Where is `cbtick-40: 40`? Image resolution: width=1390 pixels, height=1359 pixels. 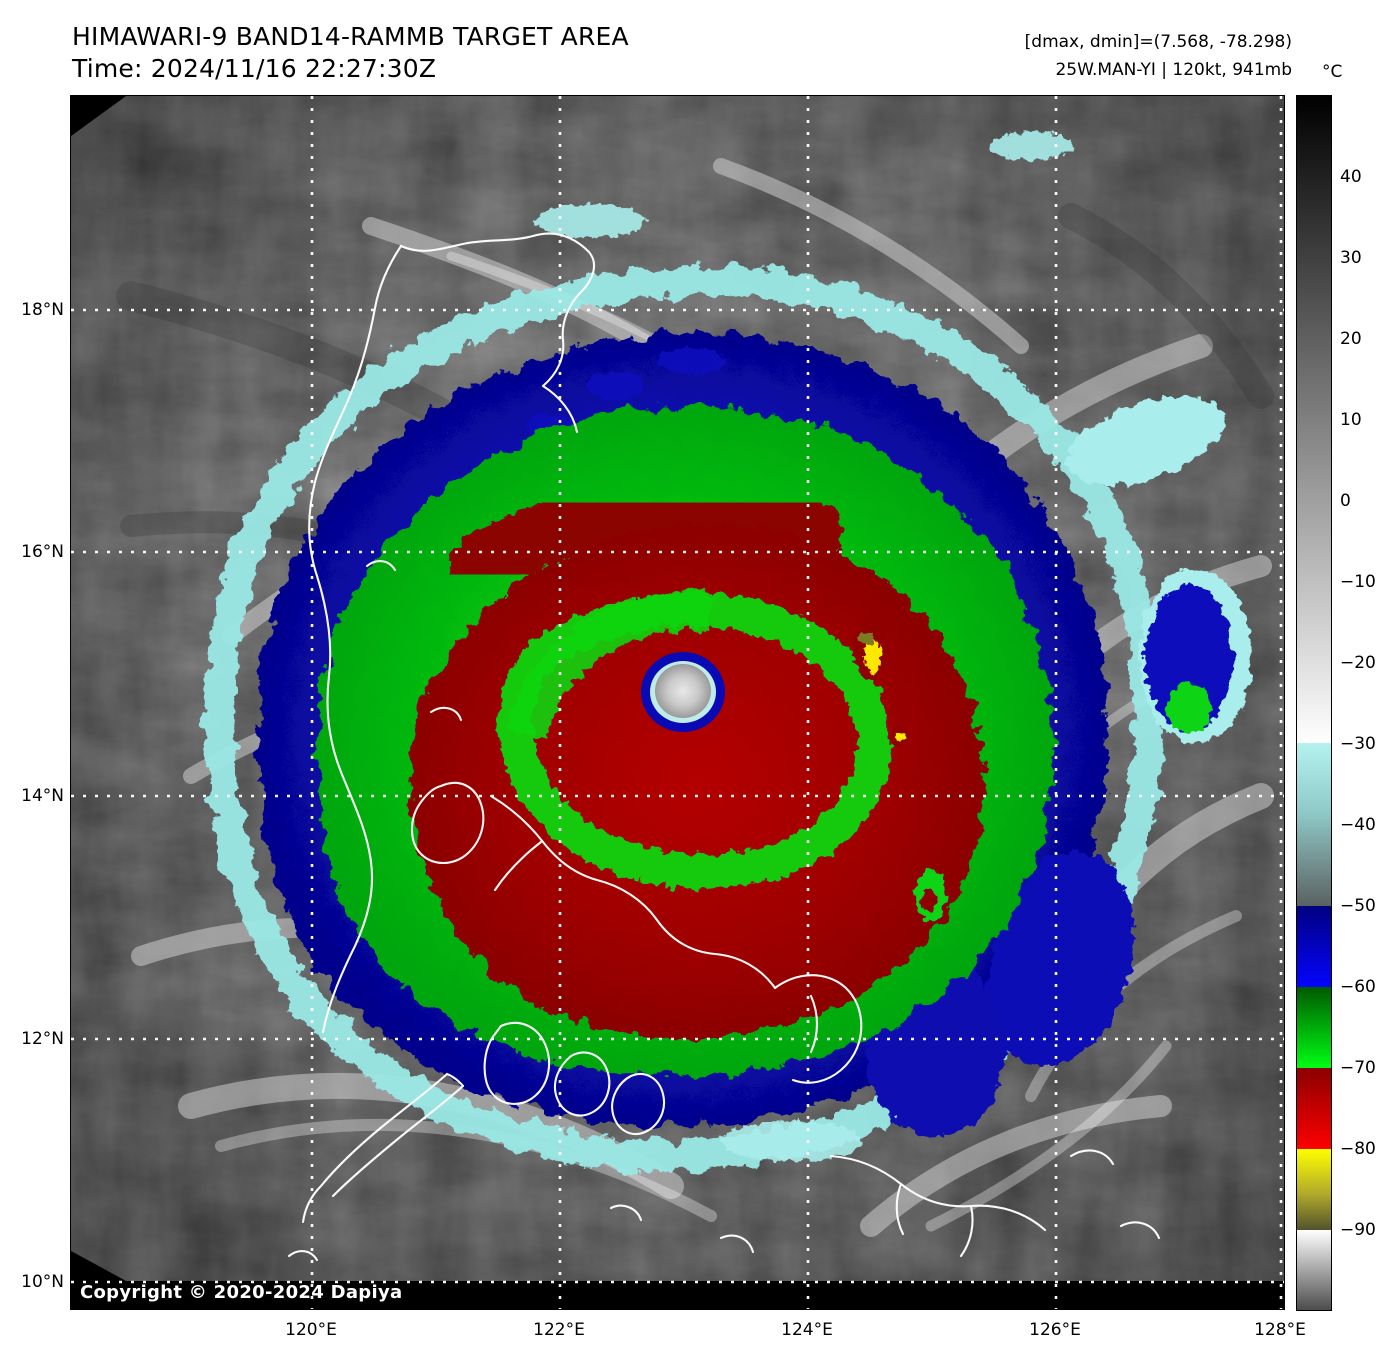 cbtick-40: 40 is located at coordinates (1351, 177).